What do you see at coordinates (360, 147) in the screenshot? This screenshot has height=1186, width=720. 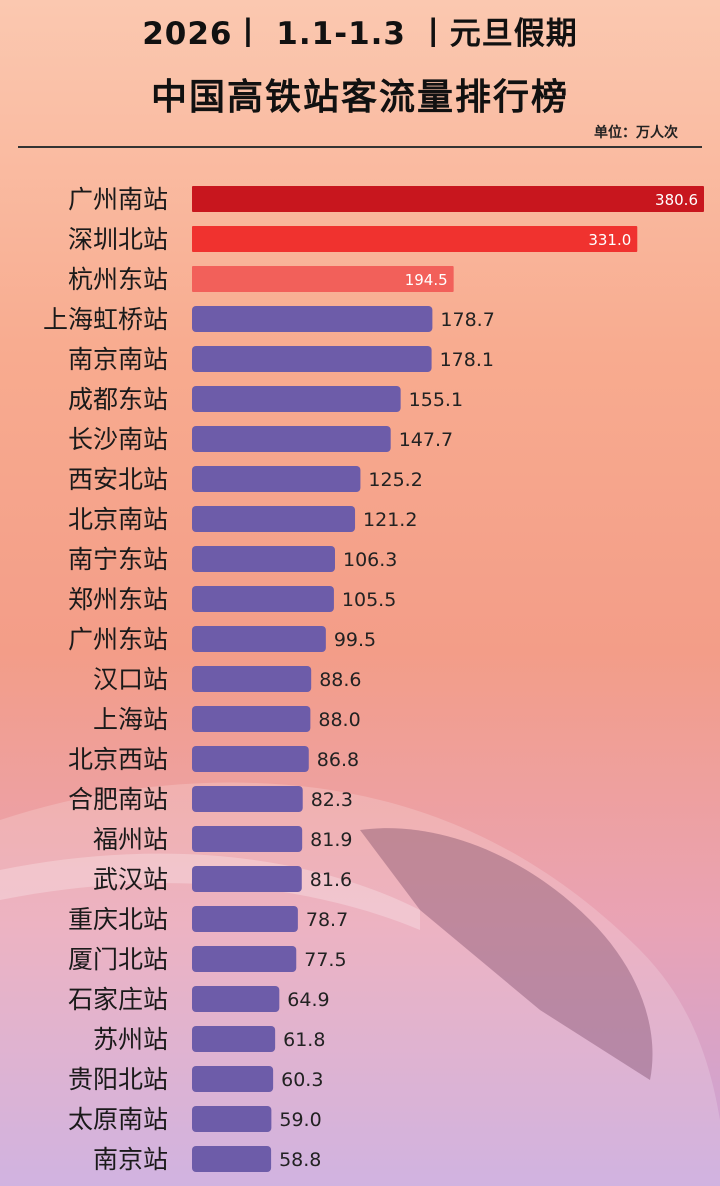 I see `title-divider` at bounding box center [360, 147].